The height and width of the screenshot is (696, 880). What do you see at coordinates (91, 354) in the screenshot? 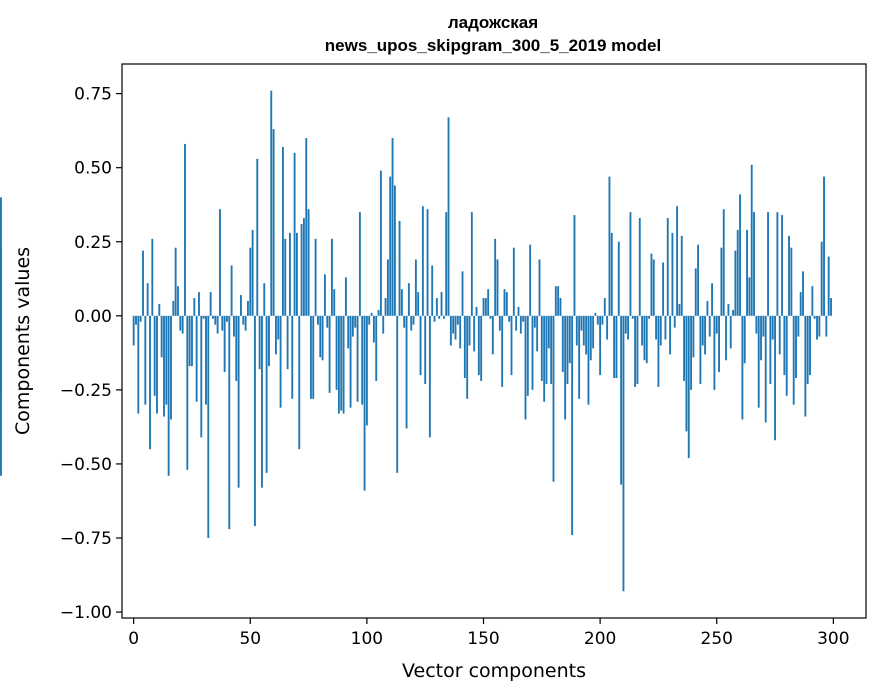
I see `y-axis-ticks: 0.75 0.50 0.25 0.00 −0.25 −0.50 −0.75 −1.00` at bounding box center [91, 354].